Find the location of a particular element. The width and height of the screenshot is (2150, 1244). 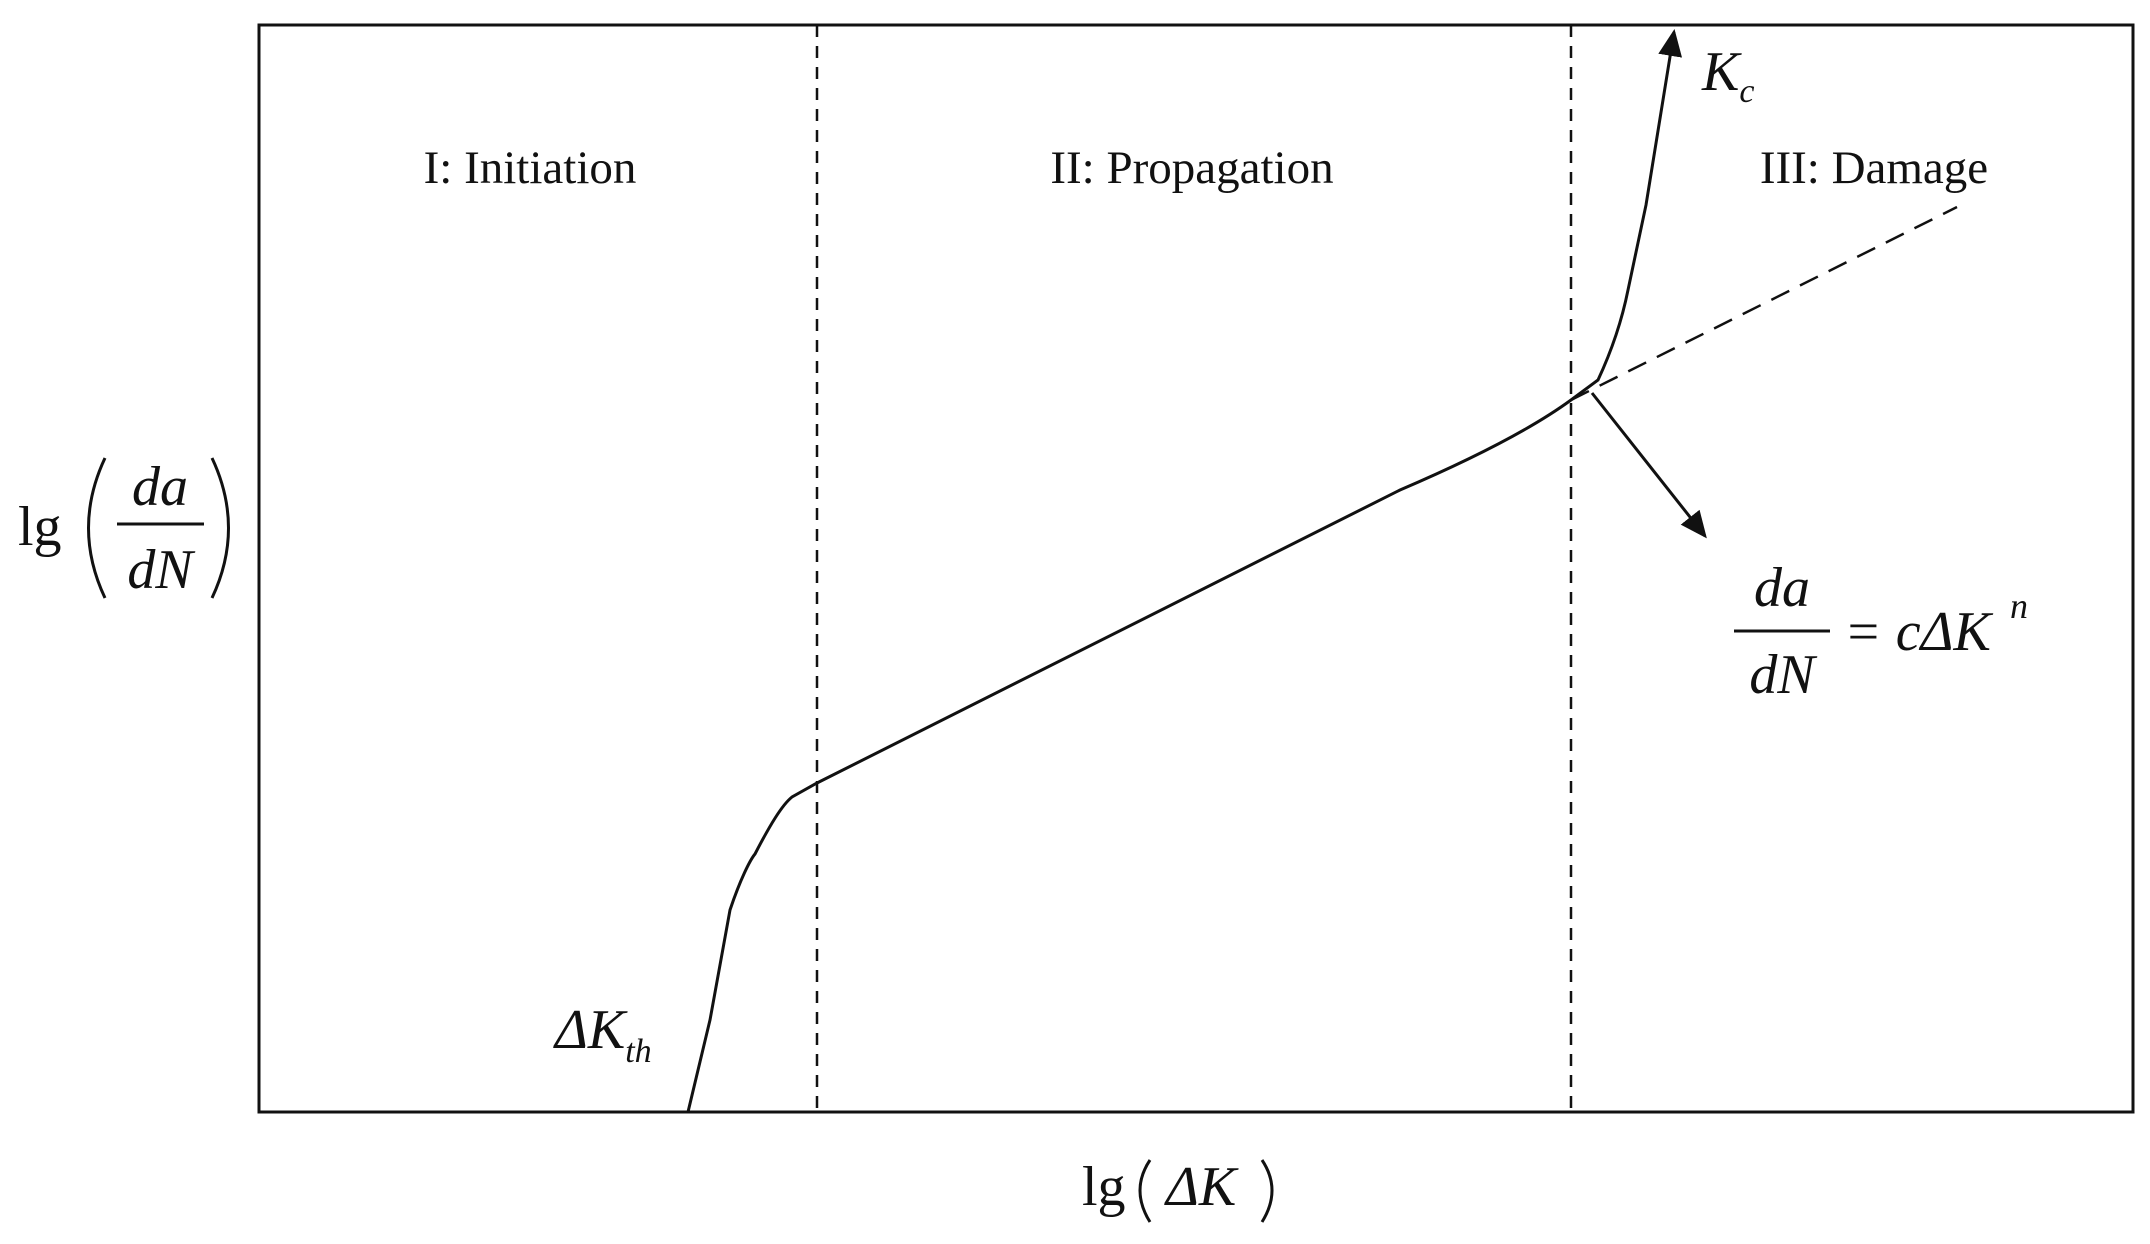

equation-numerator: da is located at coordinates (1782, 588).